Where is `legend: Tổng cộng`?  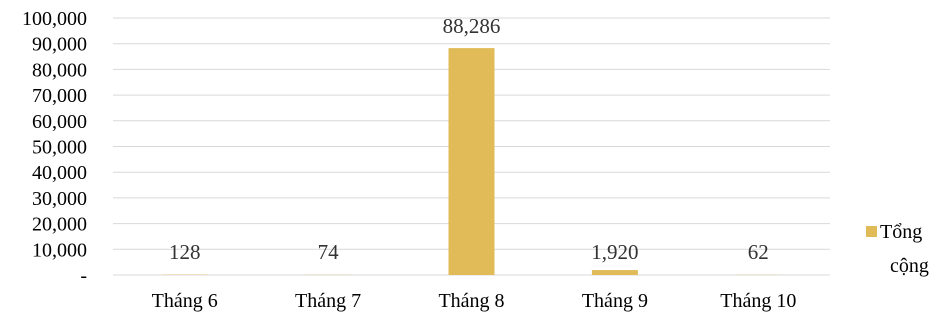
legend: Tổng cộng is located at coordinates (897, 249).